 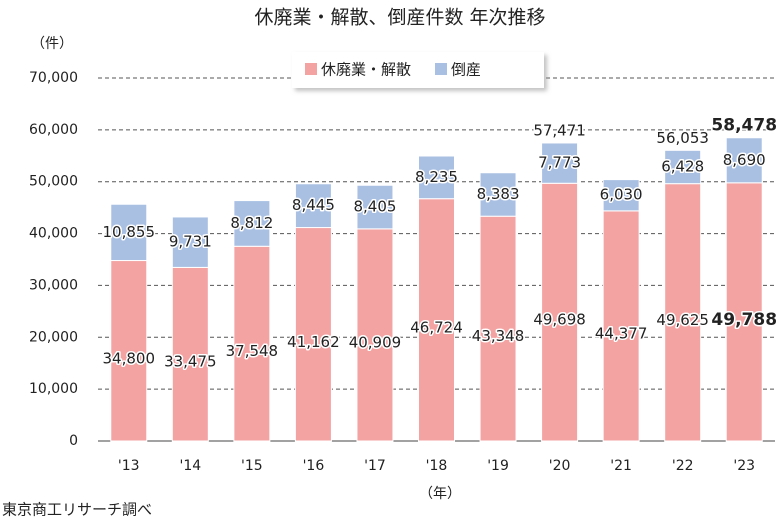 I want to click on chart-title: 休廃業・解散、倒産件数 年次推移, so click(x=399, y=18).